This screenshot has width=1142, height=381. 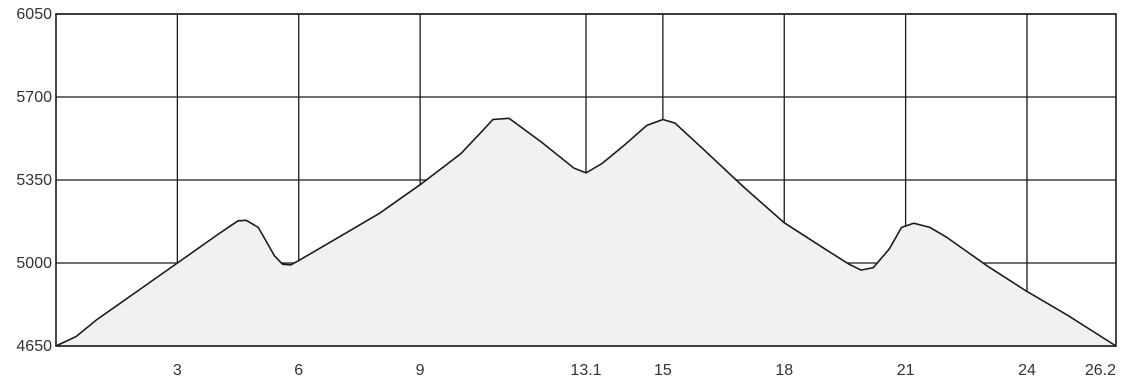 I want to click on x-tick-label: 24, so click(x=1027, y=370).